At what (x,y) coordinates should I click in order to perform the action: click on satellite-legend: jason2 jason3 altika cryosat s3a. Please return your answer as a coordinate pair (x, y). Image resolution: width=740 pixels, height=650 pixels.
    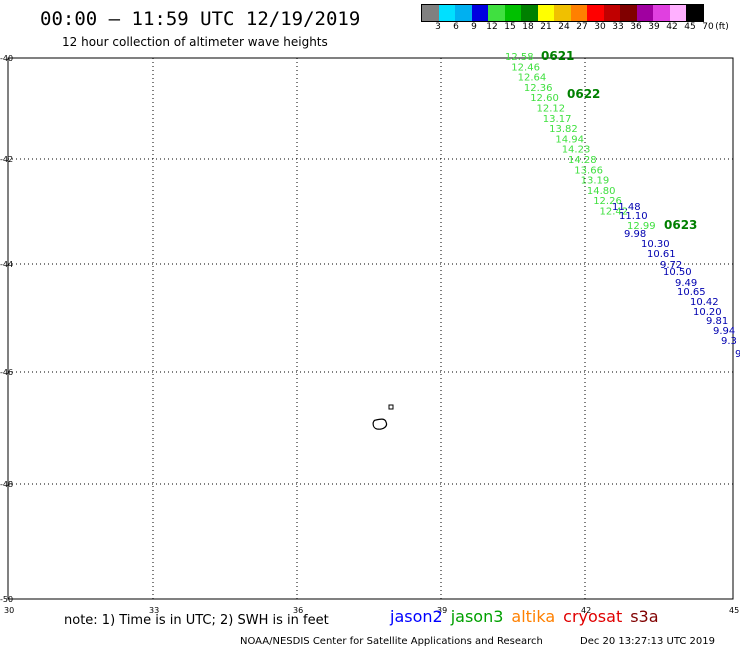
    Looking at the image, I should click on (528, 616).